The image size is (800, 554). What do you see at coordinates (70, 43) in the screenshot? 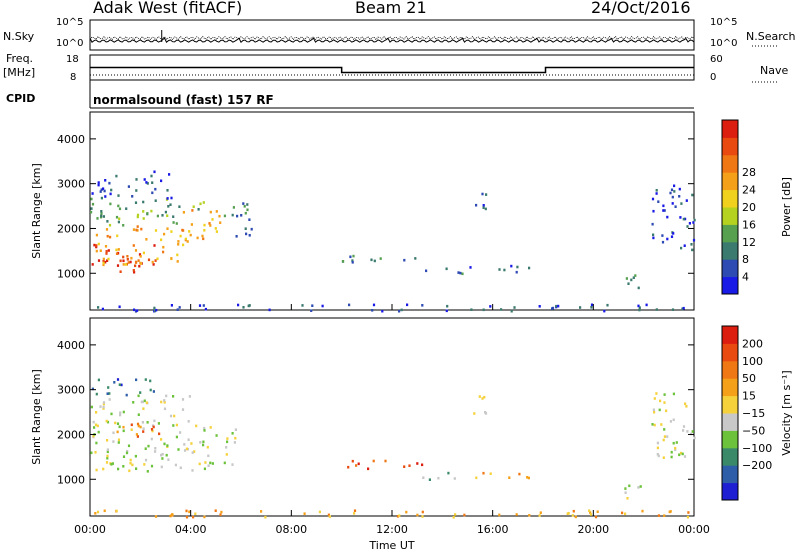
I see `noise-left-tick-bottom: 10^0` at bounding box center [70, 43].